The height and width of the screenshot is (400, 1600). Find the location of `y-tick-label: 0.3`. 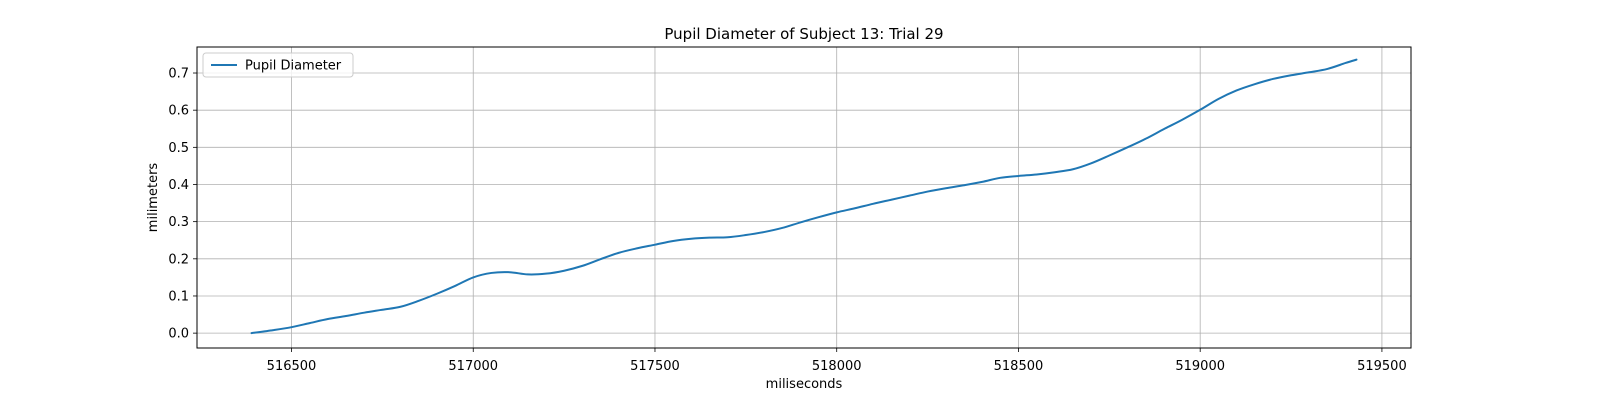

y-tick-label: 0.3 is located at coordinates (178, 222).